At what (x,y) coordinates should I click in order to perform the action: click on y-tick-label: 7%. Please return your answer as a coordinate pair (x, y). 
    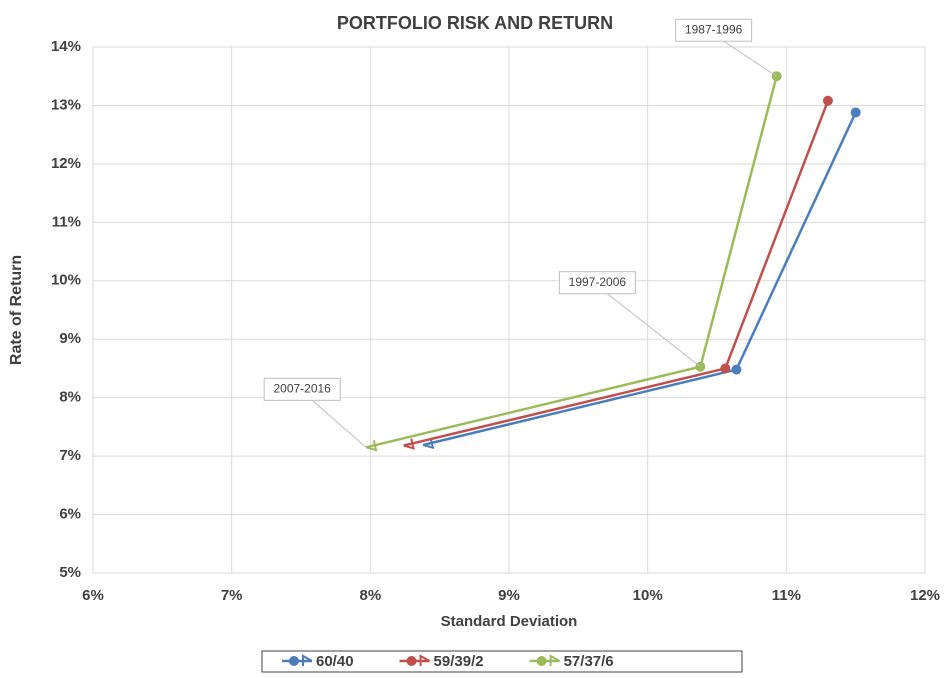
    Looking at the image, I should click on (70, 455).